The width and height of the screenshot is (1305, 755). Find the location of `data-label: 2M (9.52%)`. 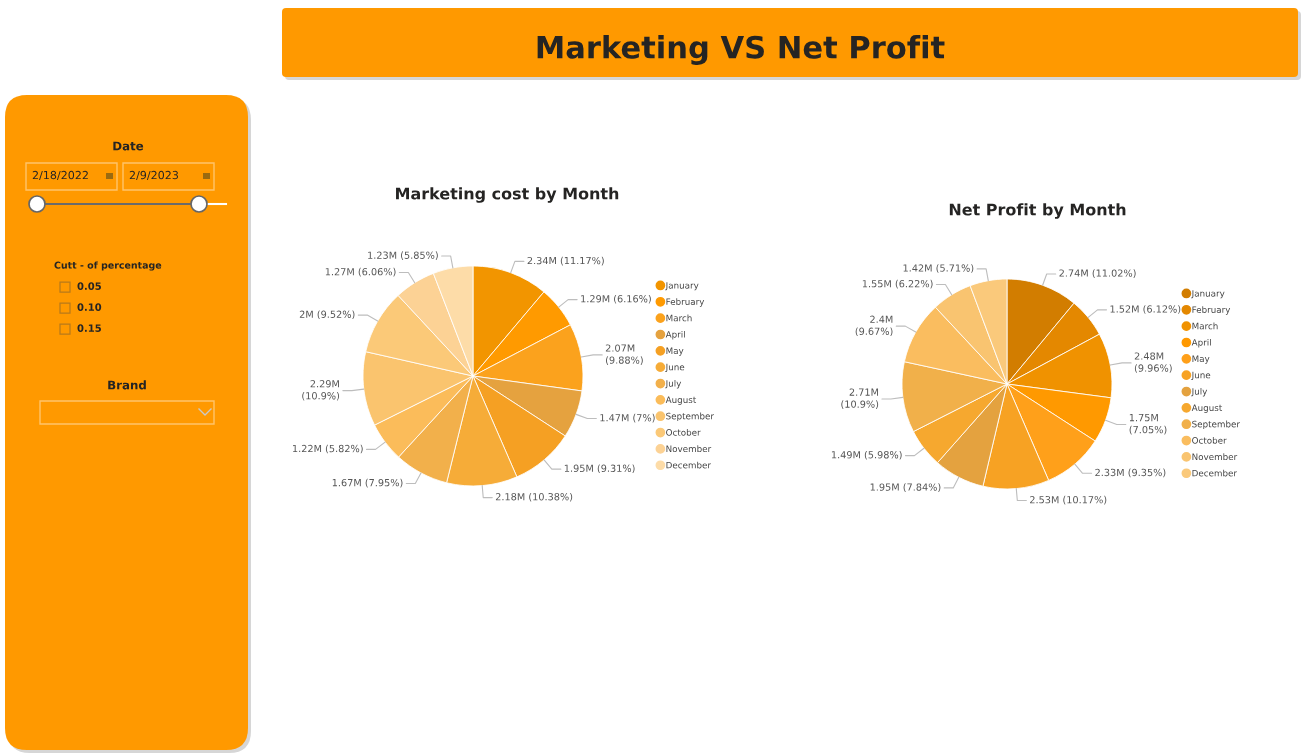

data-label: 2M (9.52%) is located at coordinates (327, 315).